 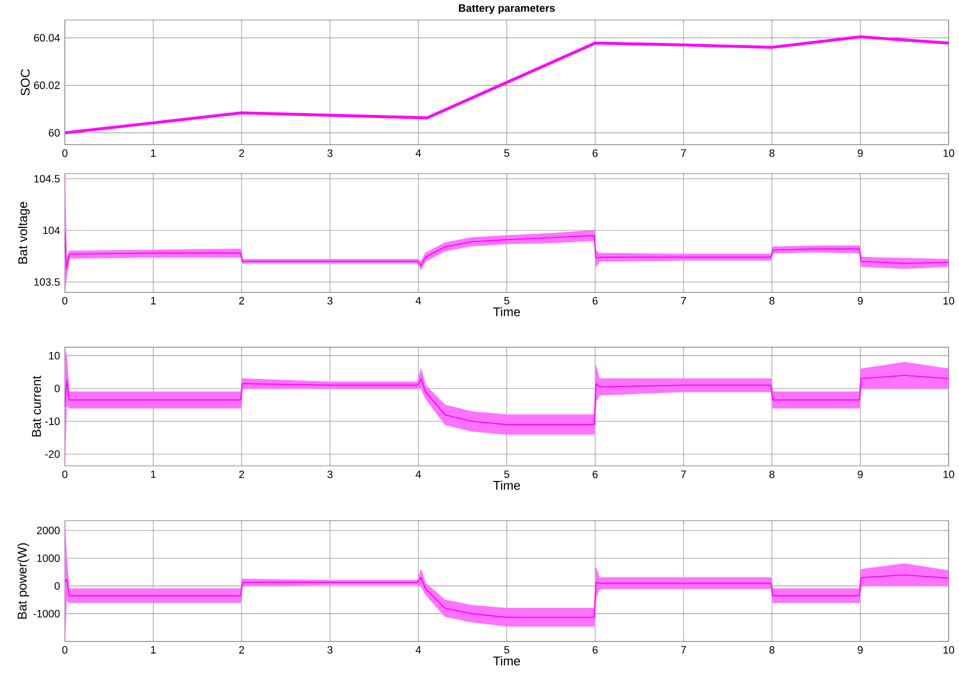 I want to click on y-tick-label: -10, so click(x=52, y=421).